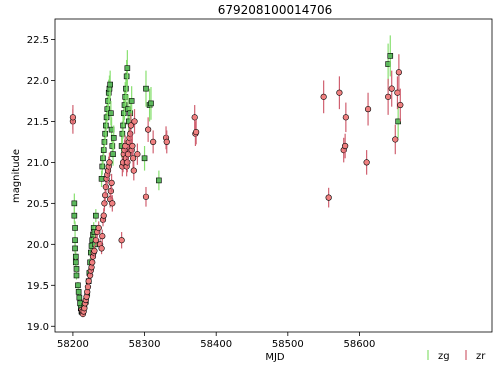 The width and height of the screenshot is (495, 368). Describe the element at coordinates (456, 356) in the screenshot. I see `legend: zg zr` at that location.